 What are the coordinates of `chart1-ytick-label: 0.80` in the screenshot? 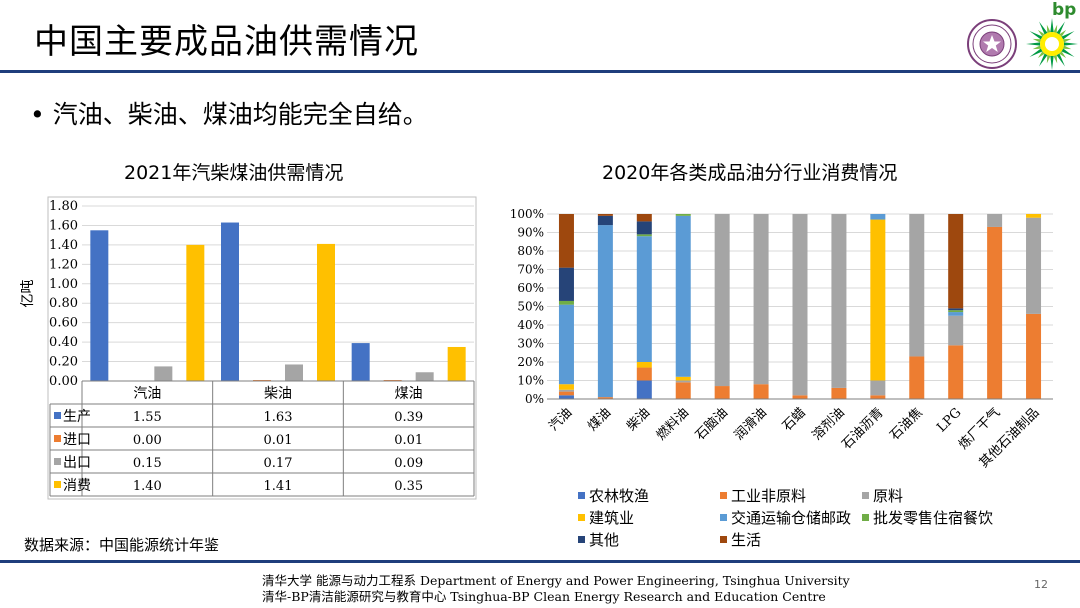 It's located at (63, 303).